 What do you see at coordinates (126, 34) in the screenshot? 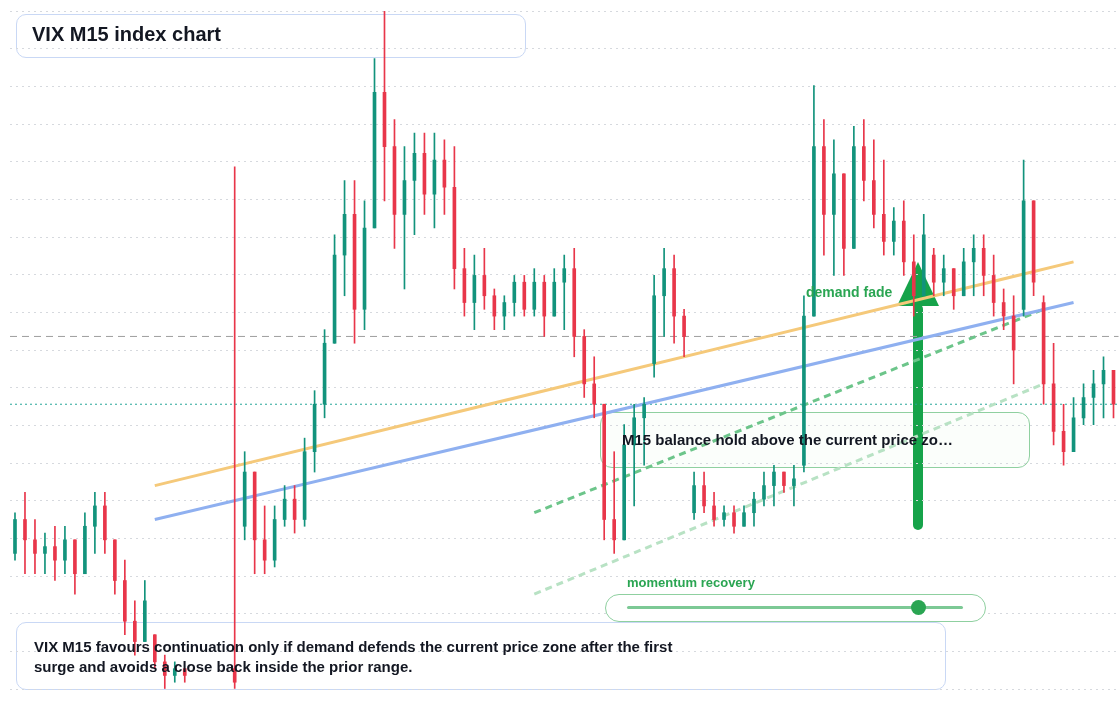
I see `text: VIX M15 index chart` at bounding box center [126, 34].